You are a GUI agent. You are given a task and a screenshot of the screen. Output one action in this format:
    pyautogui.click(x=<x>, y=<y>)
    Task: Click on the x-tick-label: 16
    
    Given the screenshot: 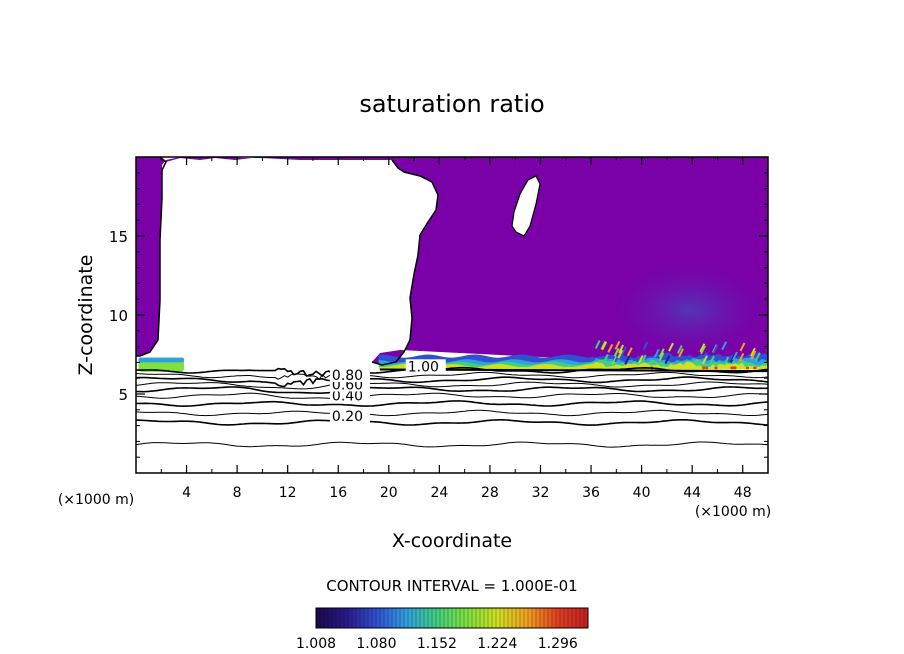 What is the action you would take?
    pyautogui.click(x=338, y=493)
    